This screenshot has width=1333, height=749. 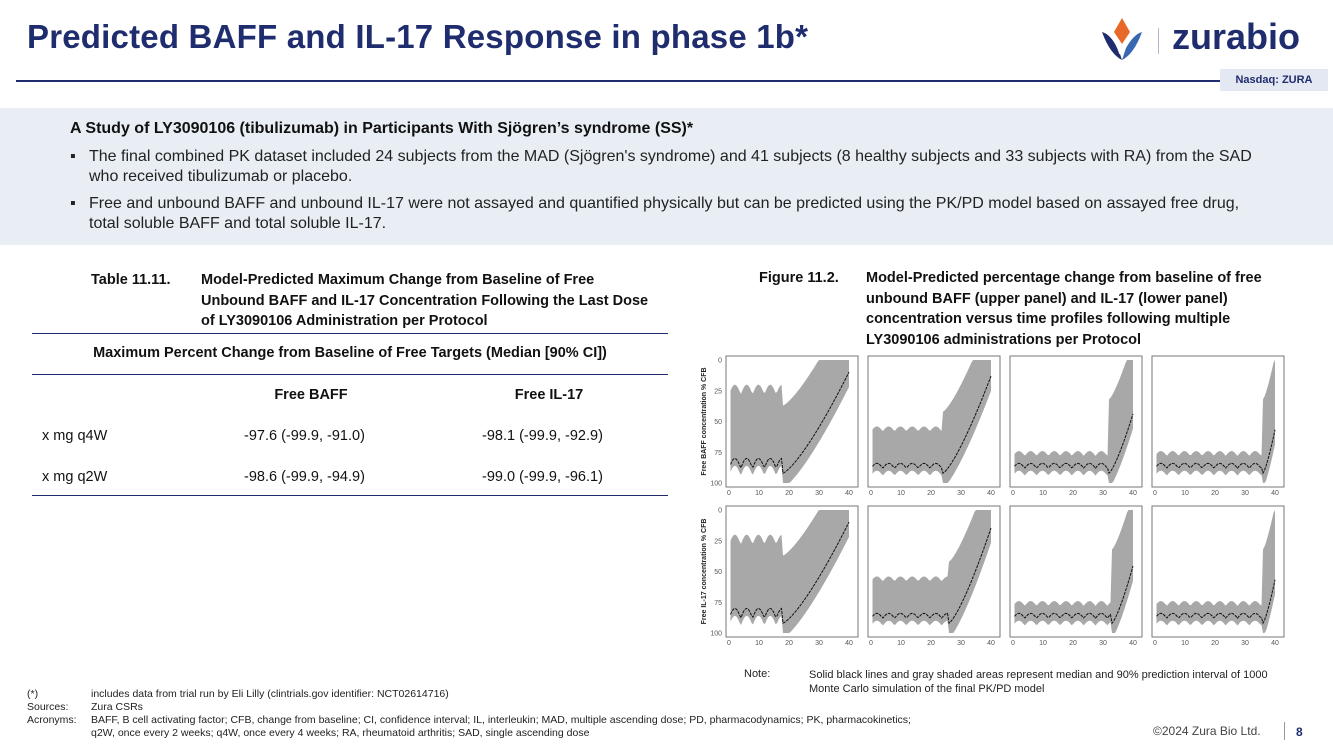 I want to click on page-number: 8, so click(x=1299, y=732).